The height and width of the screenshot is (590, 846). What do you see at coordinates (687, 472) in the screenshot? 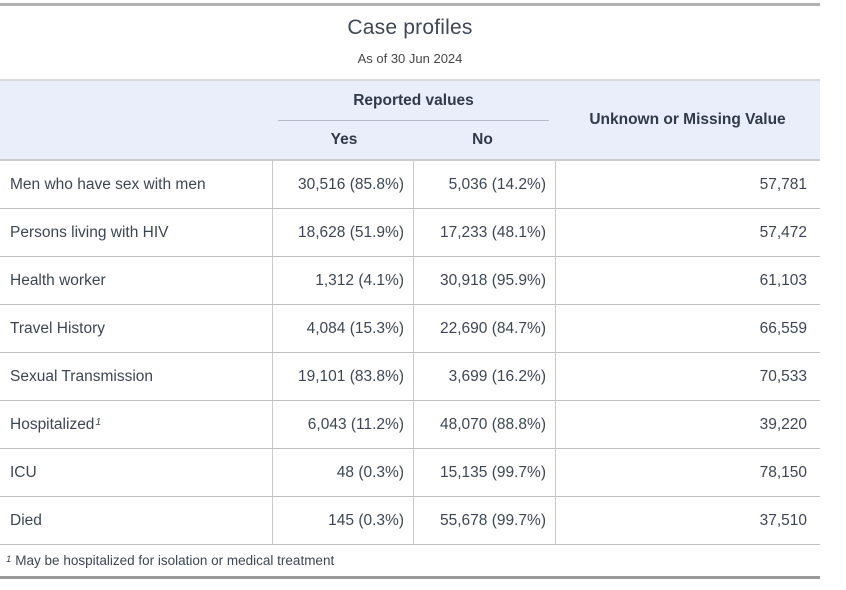
I see `unknown-value: 78,150` at bounding box center [687, 472].